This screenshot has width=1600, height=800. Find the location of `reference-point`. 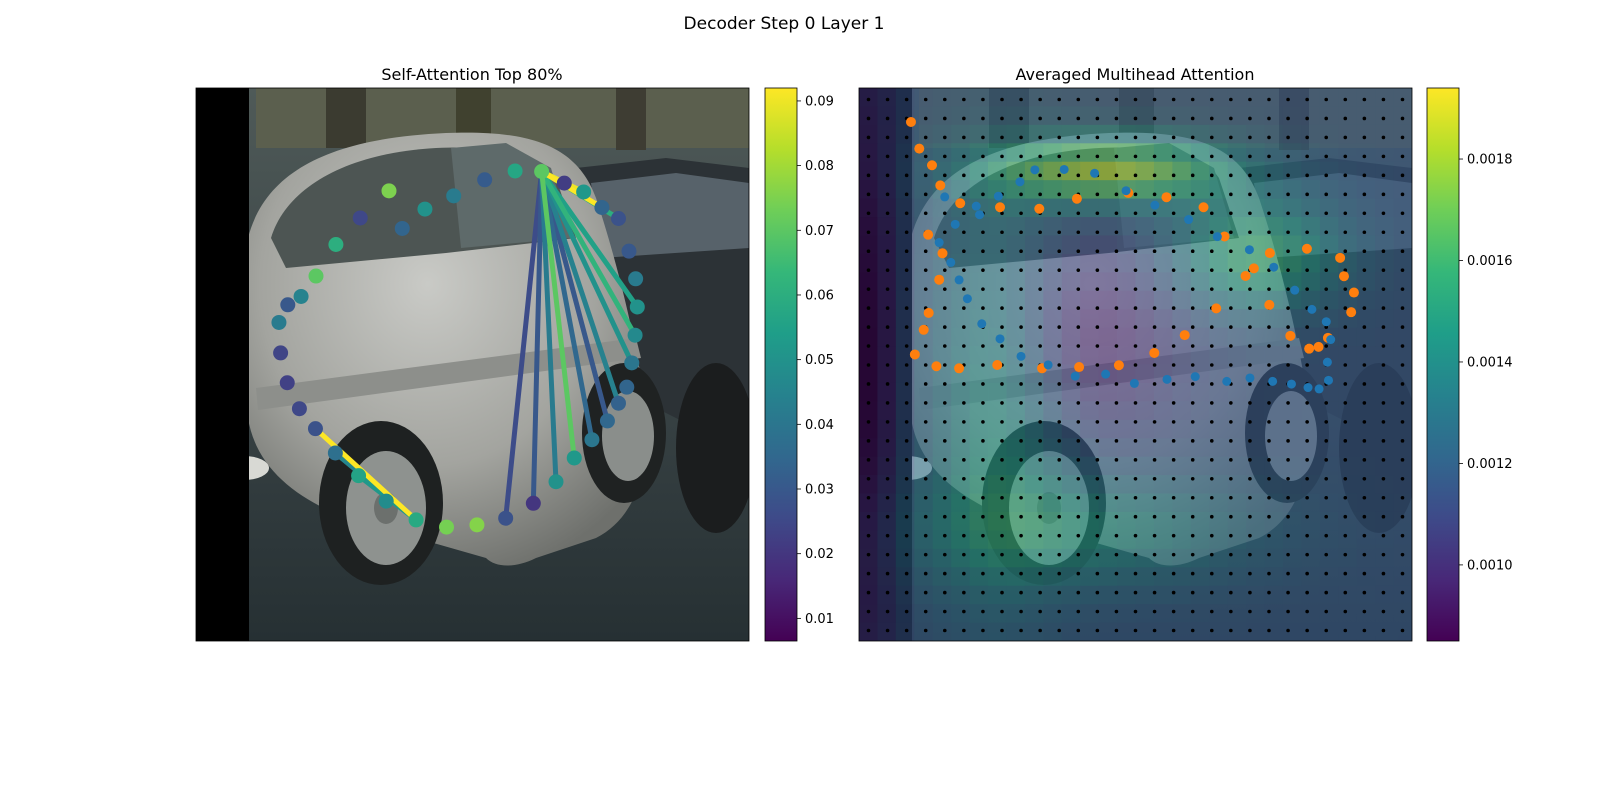

reference-point is located at coordinates (1184, 335).